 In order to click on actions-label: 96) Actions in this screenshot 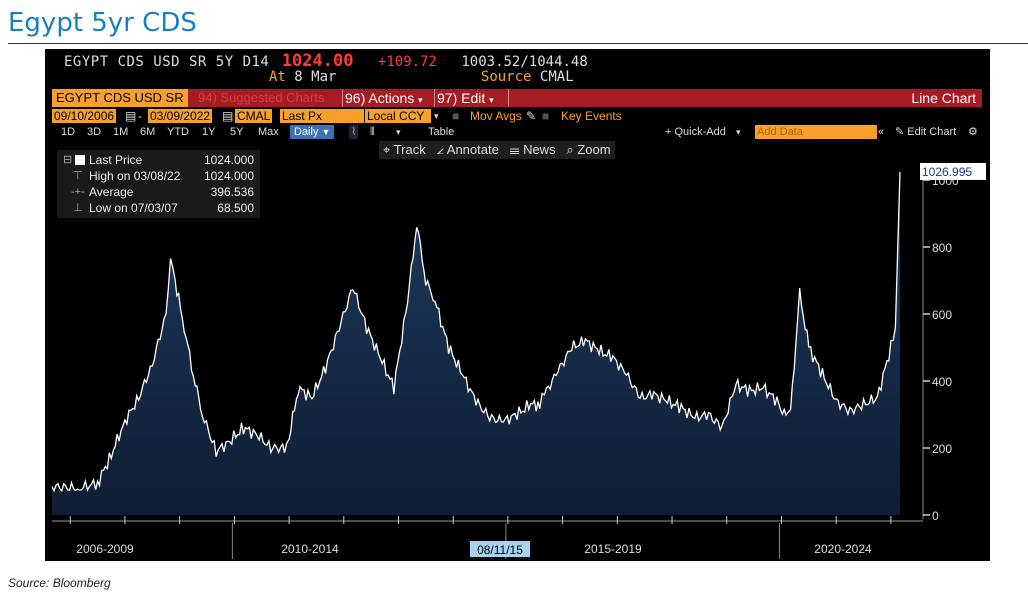, I will do `click(380, 98)`.